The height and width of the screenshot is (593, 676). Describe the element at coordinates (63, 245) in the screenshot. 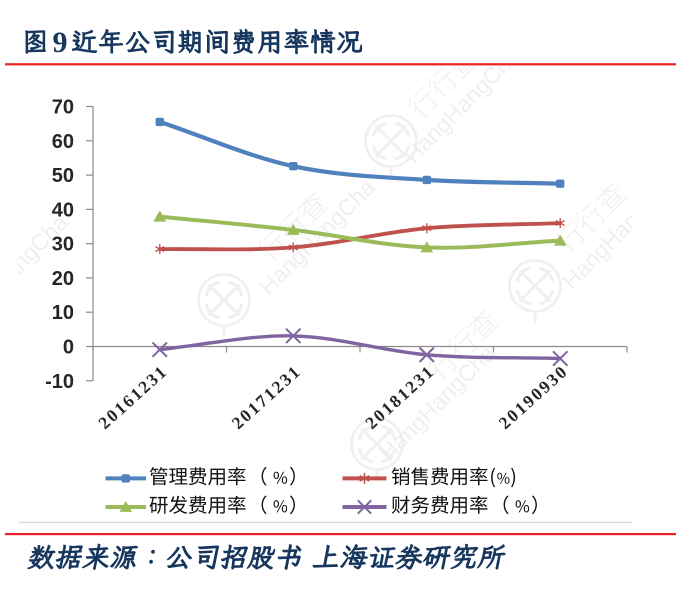

I see `svg-text: 30` at that location.